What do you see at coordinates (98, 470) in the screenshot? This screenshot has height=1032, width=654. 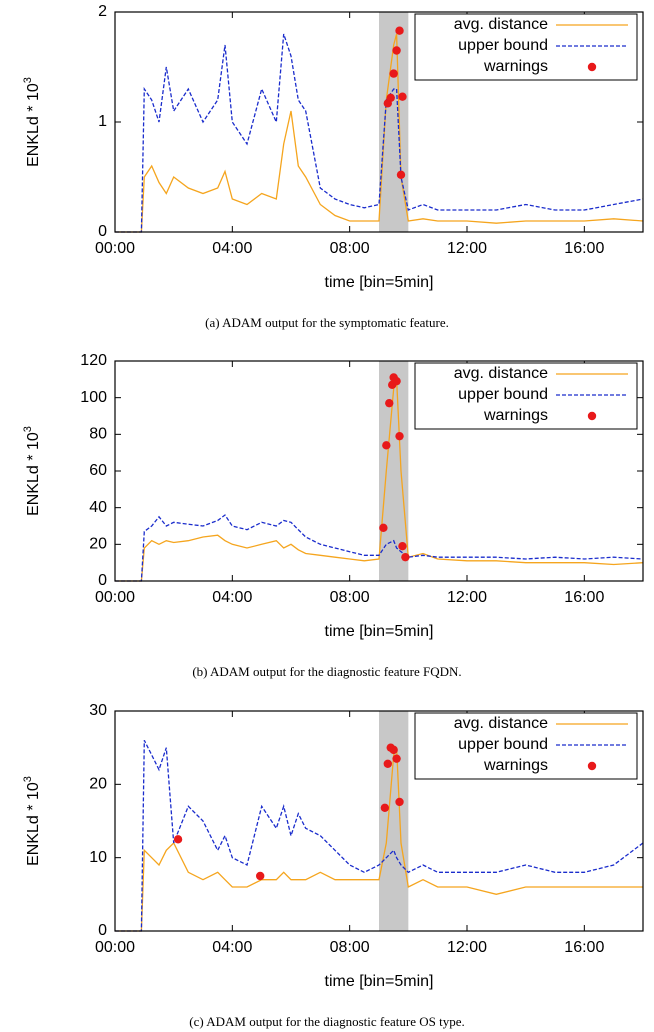 I see `y-tick-label: 60` at bounding box center [98, 470].